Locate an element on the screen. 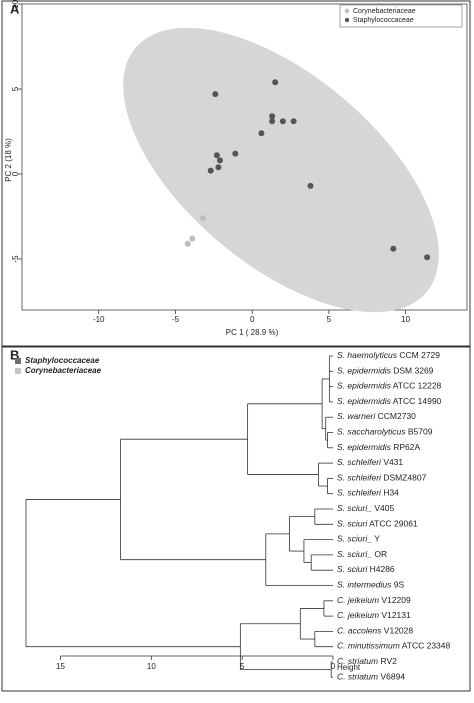 This screenshot has width=474, height=703. leaf-label: S. schleiferi DSMZ4807 is located at coordinates (382, 478).